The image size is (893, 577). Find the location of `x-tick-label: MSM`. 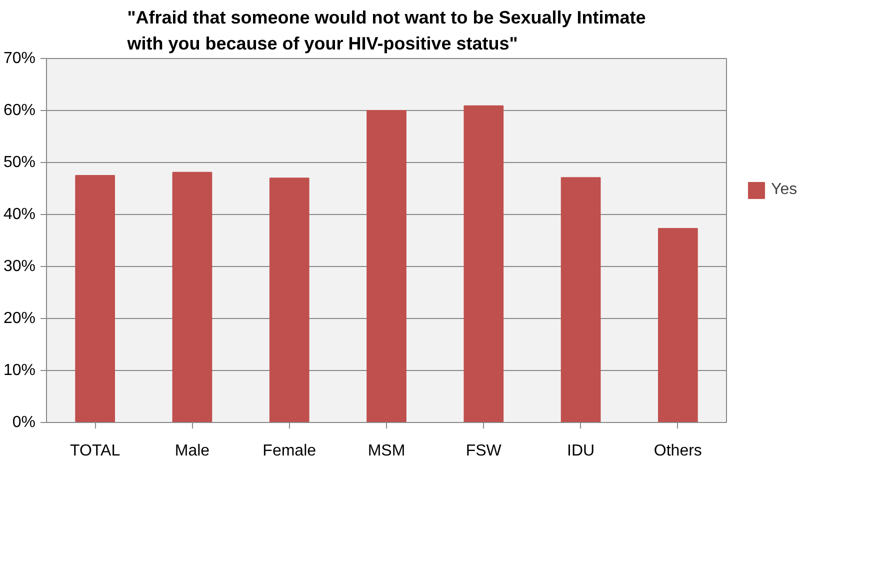

x-tick-label: MSM is located at coordinates (387, 451).